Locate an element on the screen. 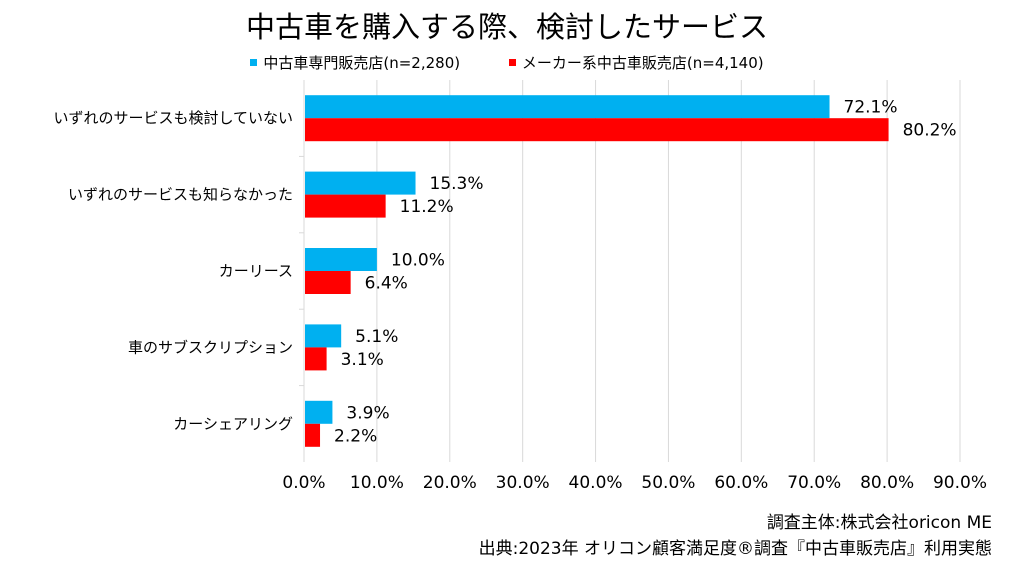 This screenshot has height=574, width=1014. data-label: 80.2% is located at coordinates (930, 131).